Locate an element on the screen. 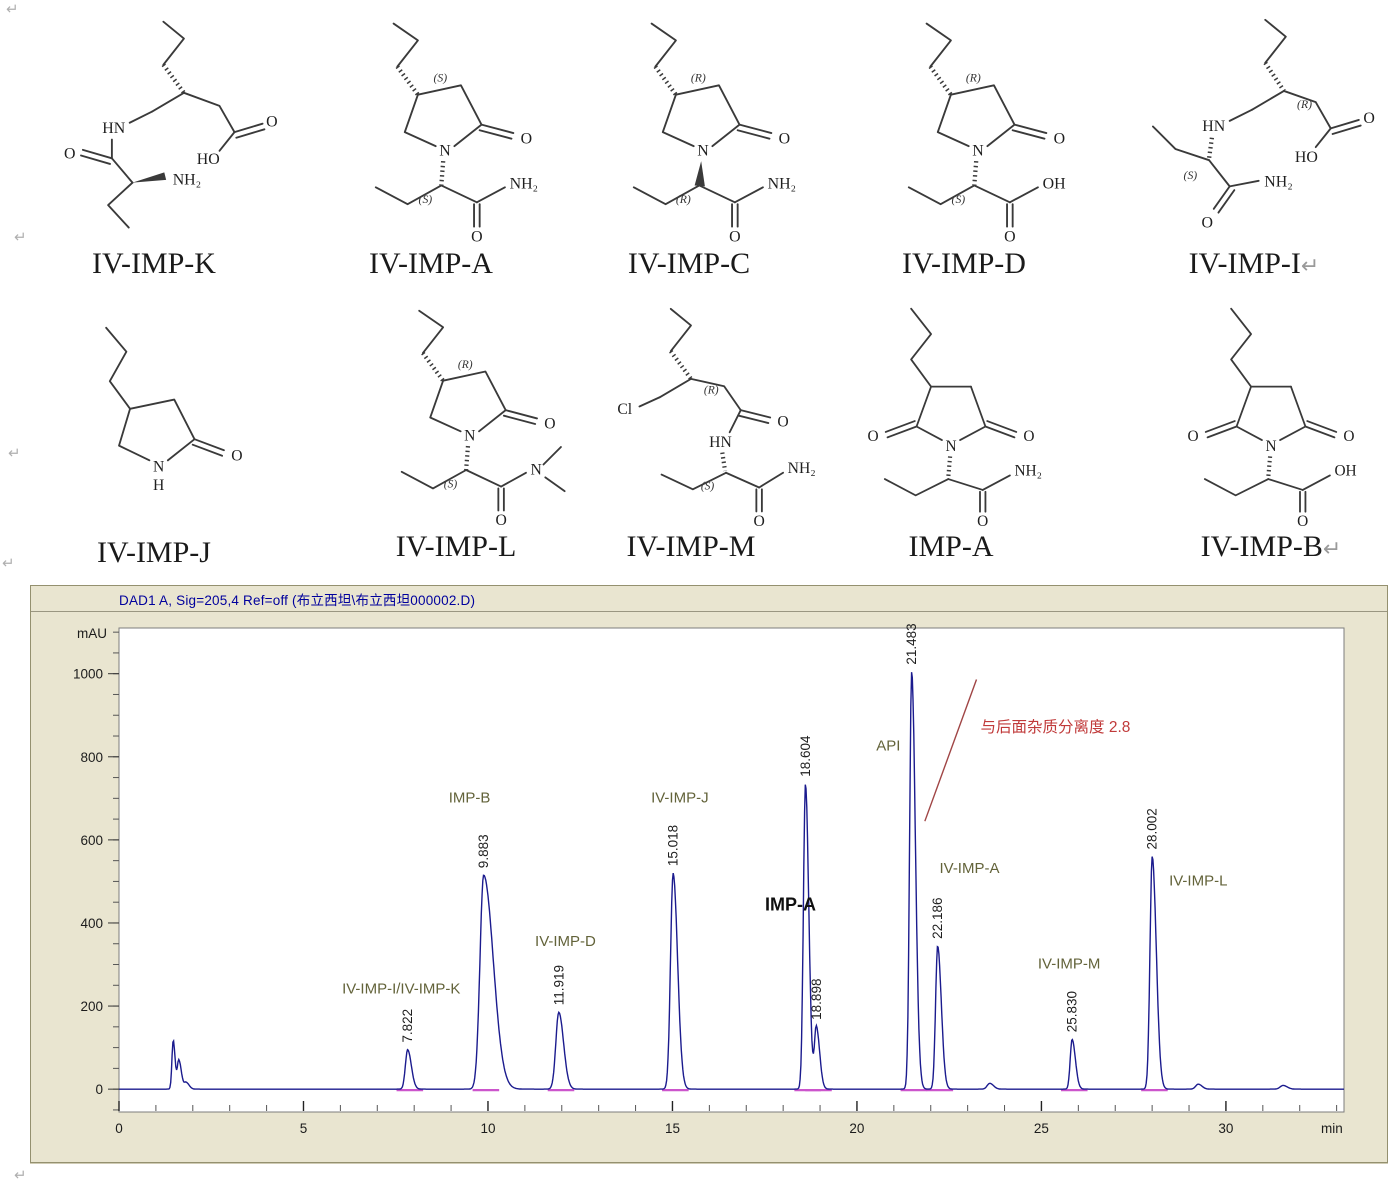 Image resolution: width=1395 pixels, height=1193 pixels. atom-label: Cl is located at coordinates (624, 409).